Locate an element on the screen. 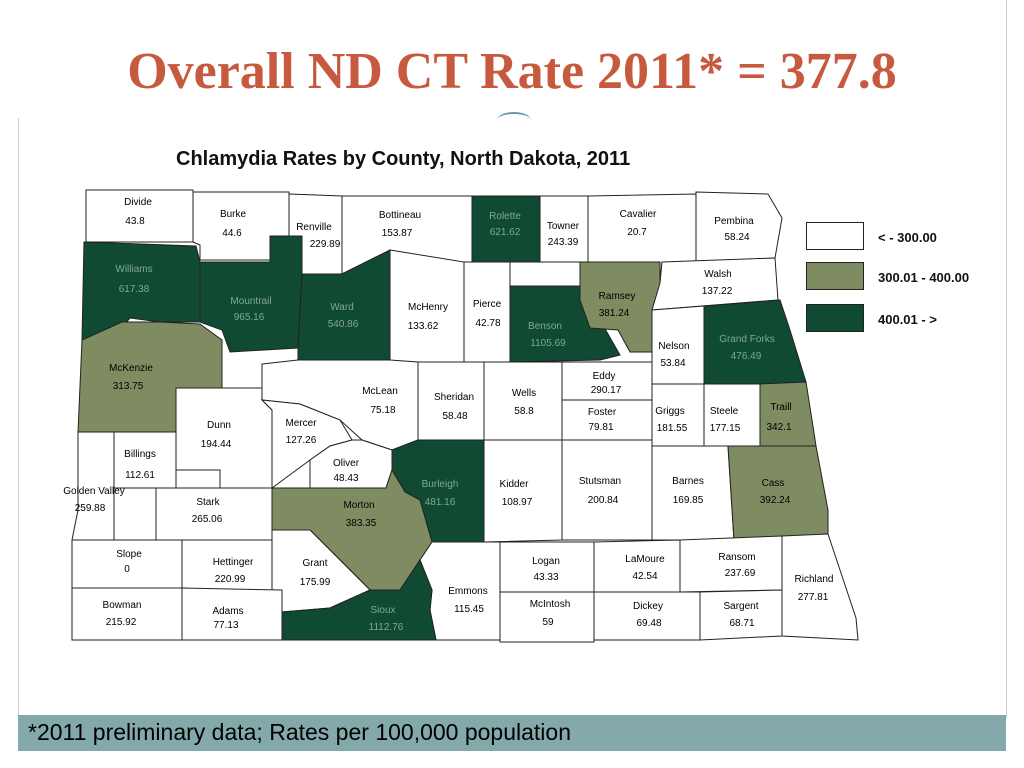  county-name-lamoure: LaMoure is located at coordinates (645, 559).